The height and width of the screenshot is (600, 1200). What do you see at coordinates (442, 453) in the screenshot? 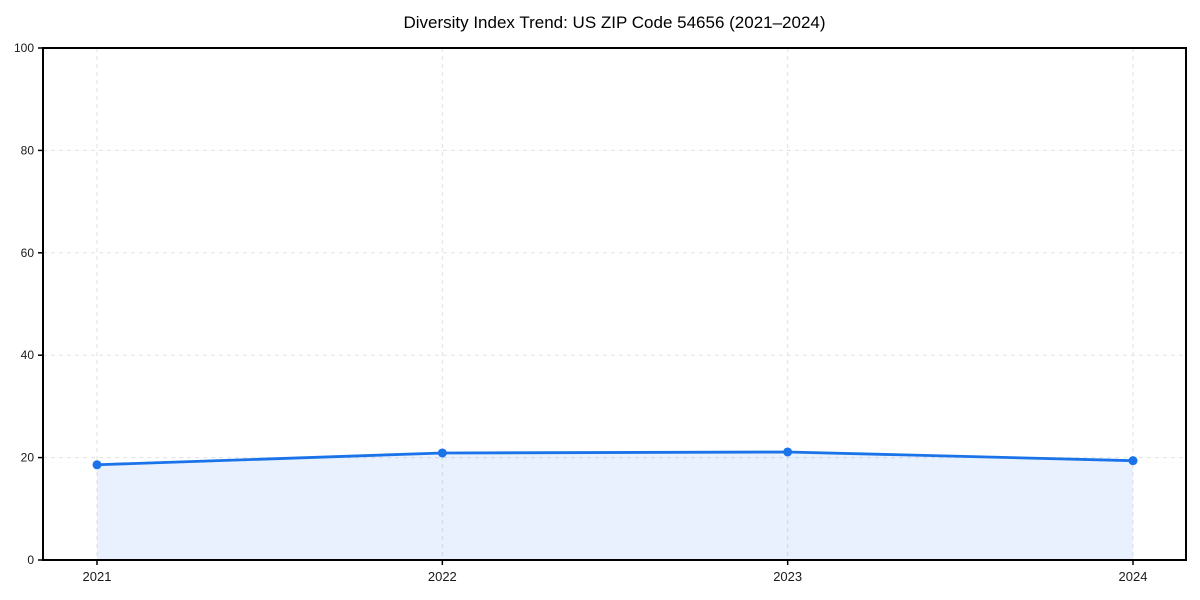
I see `data-point-2022` at bounding box center [442, 453].